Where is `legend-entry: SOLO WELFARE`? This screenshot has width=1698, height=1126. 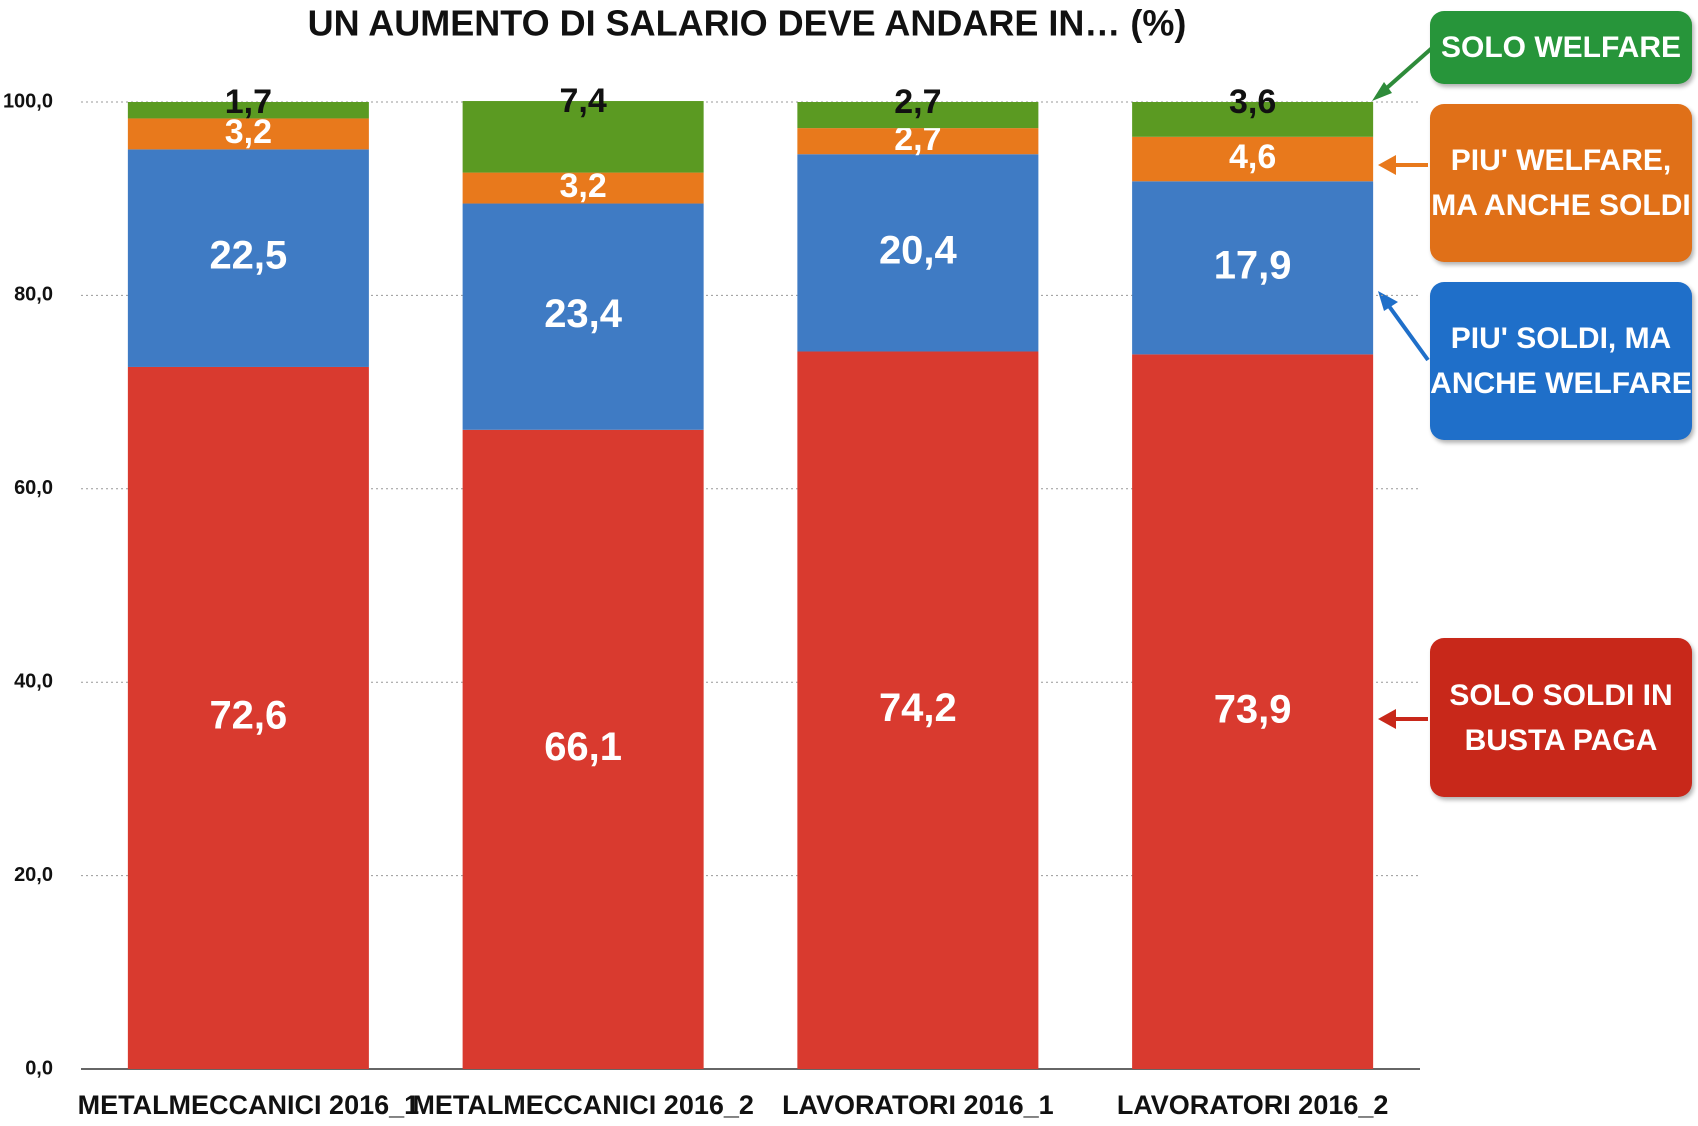 legend-entry: SOLO WELFARE is located at coordinates (1561, 47).